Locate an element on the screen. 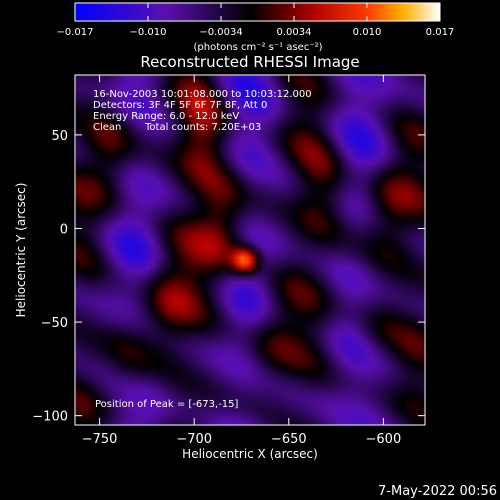 Image resolution: width=500 pixels, height=500 pixels. x-axis-label: Heliocentric X (arcsec) is located at coordinates (250, 454).